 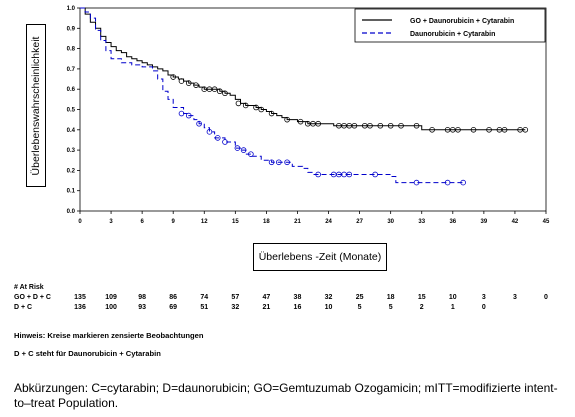 What do you see at coordinates (452, 222) in the screenshot?
I see `x-tick-label: 36` at bounding box center [452, 222].